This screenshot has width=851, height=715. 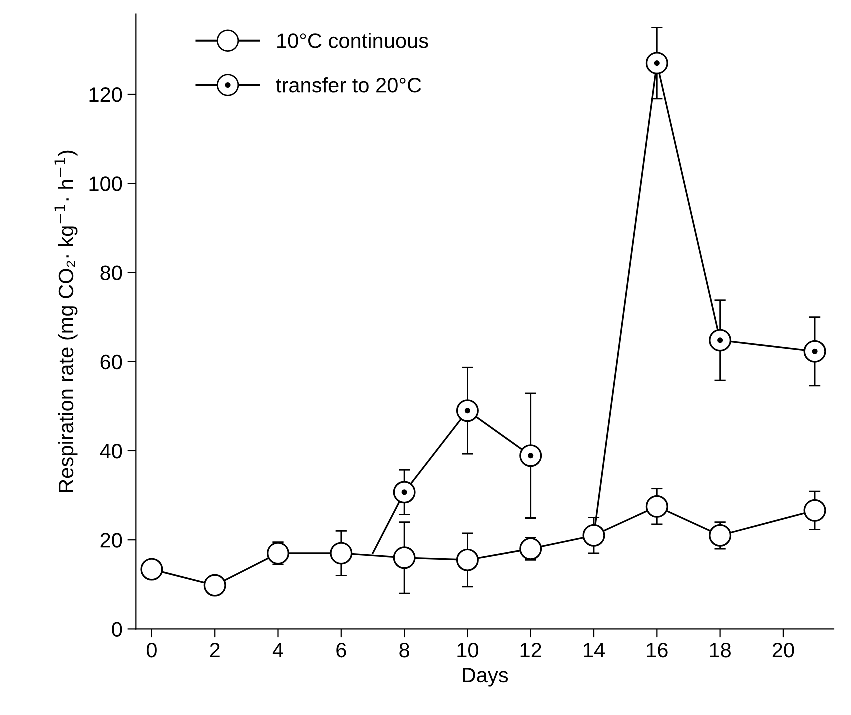 What do you see at coordinates (111, 273) in the screenshot?
I see `y-tick-label: 80` at bounding box center [111, 273].